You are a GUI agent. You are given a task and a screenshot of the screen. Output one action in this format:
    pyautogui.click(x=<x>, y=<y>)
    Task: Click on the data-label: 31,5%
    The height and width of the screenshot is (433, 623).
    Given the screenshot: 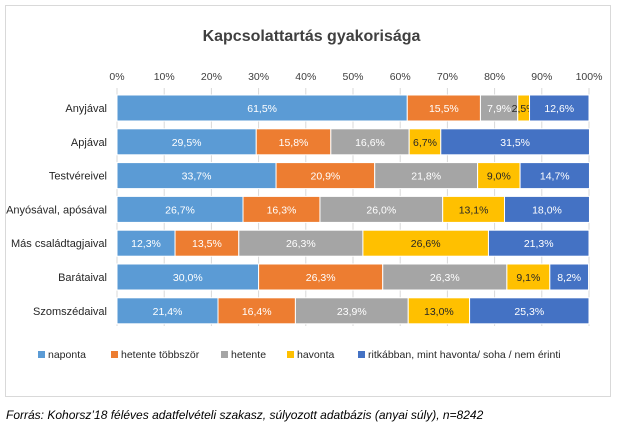 What is the action you would take?
    pyautogui.click(x=515, y=143)
    